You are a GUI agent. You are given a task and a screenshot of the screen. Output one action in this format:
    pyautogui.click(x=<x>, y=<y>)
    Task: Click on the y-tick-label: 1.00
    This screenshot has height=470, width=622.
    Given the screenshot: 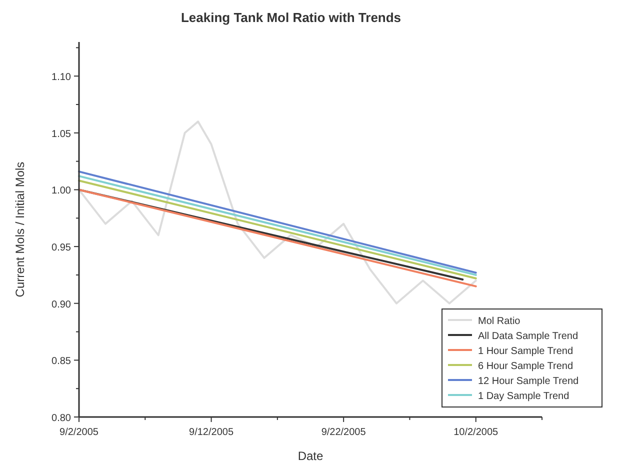 What is the action you would take?
    pyautogui.click(x=62, y=191)
    